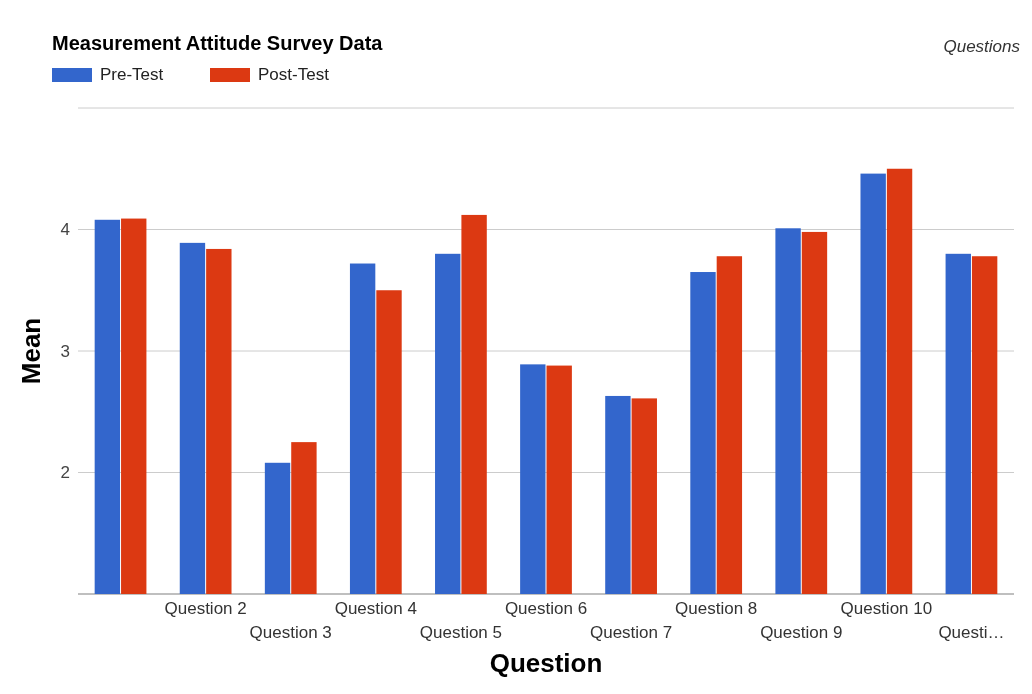 The height and width of the screenshot is (694, 1032). What do you see at coordinates (546, 608) in the screenshot?
I see `x-tick-label: Question 6` at bounding box center [546, 608].